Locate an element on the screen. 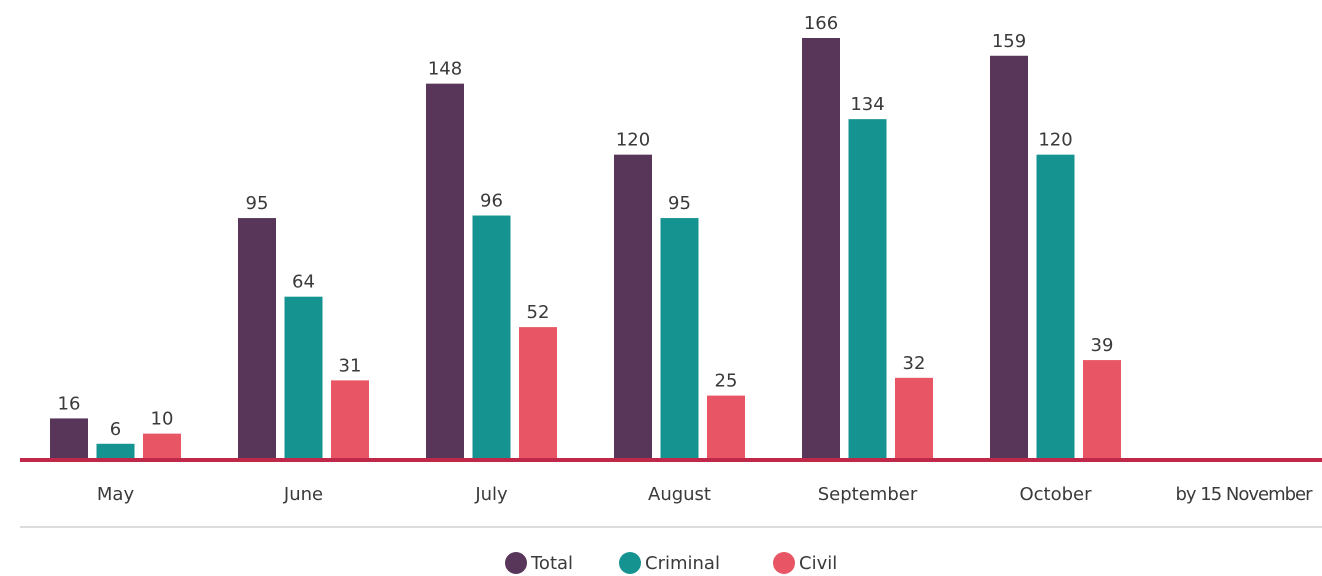  value-label: 159 is located at coordinates (1009, 41).